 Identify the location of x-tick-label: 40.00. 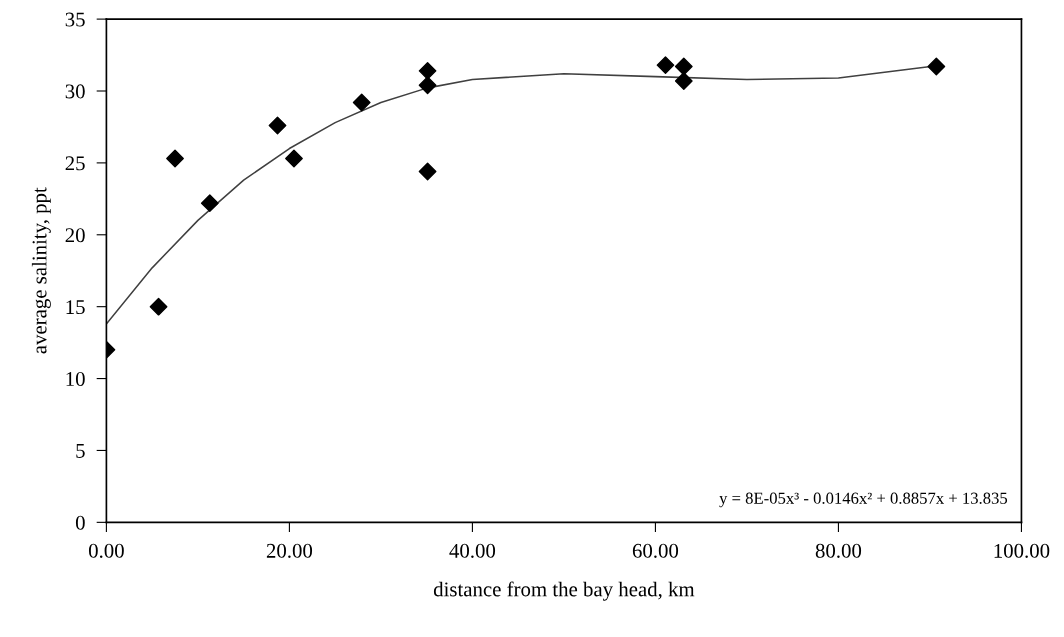
(472, 550).